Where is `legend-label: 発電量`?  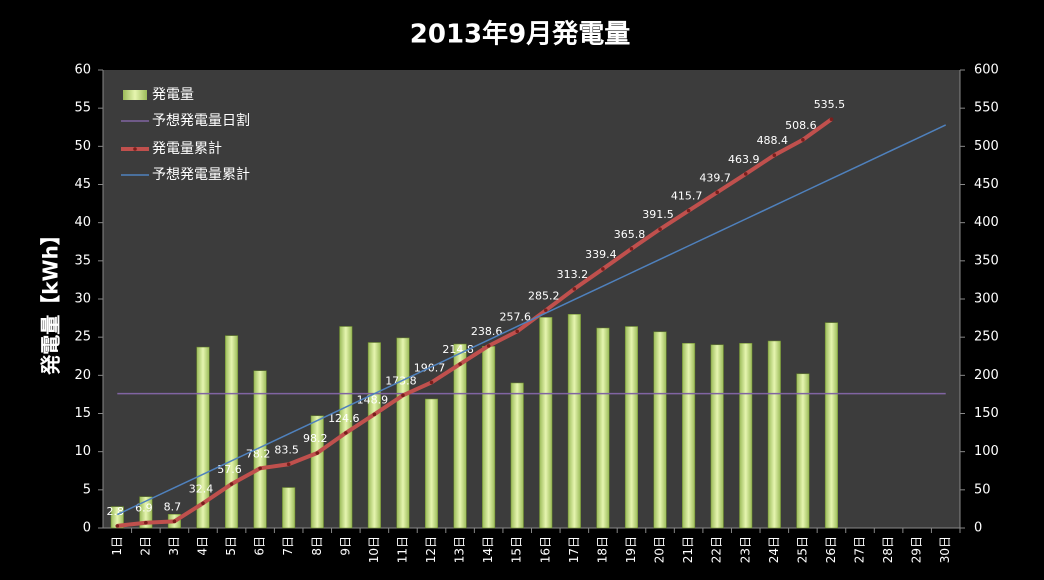
legend-label: 発電量 is located at coordinates (173, 95).